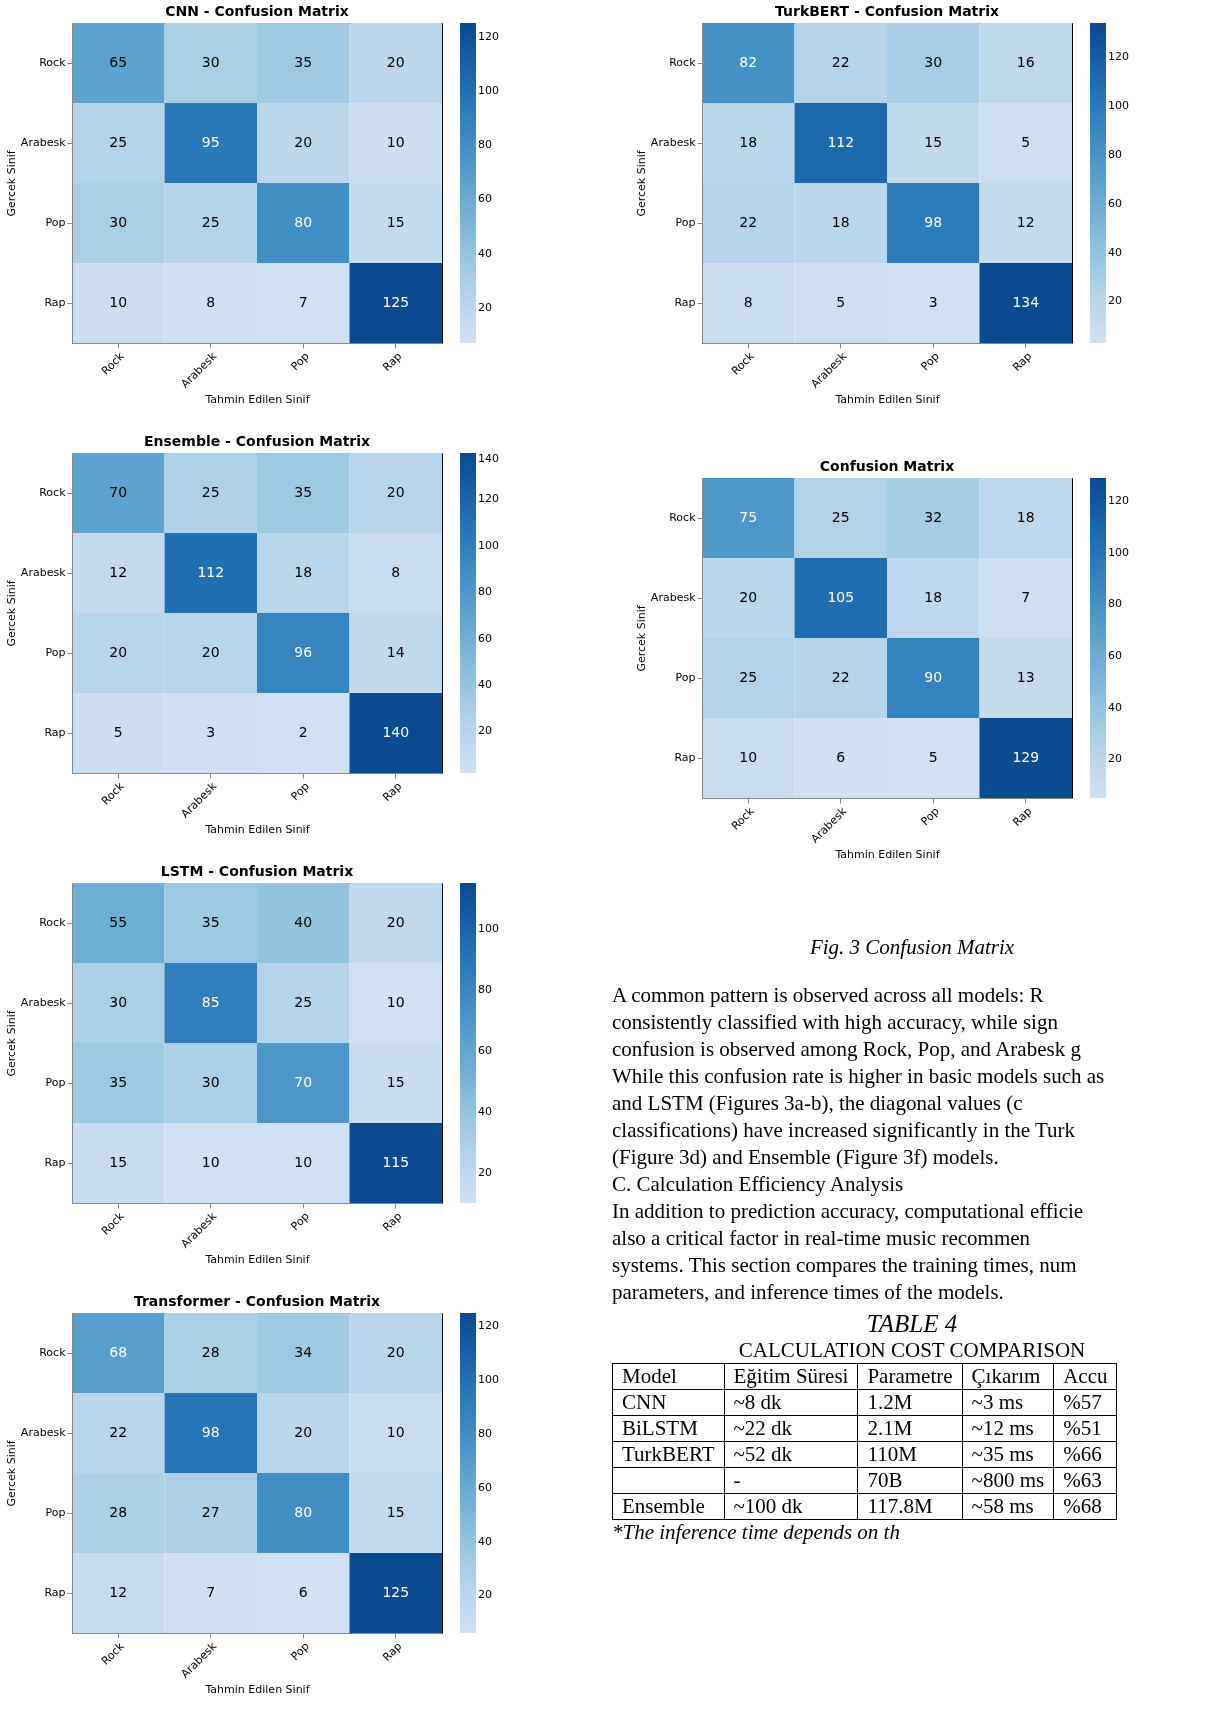 The width and height of the screenshot is (1219, 1726). I want to click on text: ~100 dk, so click(768, 1506).